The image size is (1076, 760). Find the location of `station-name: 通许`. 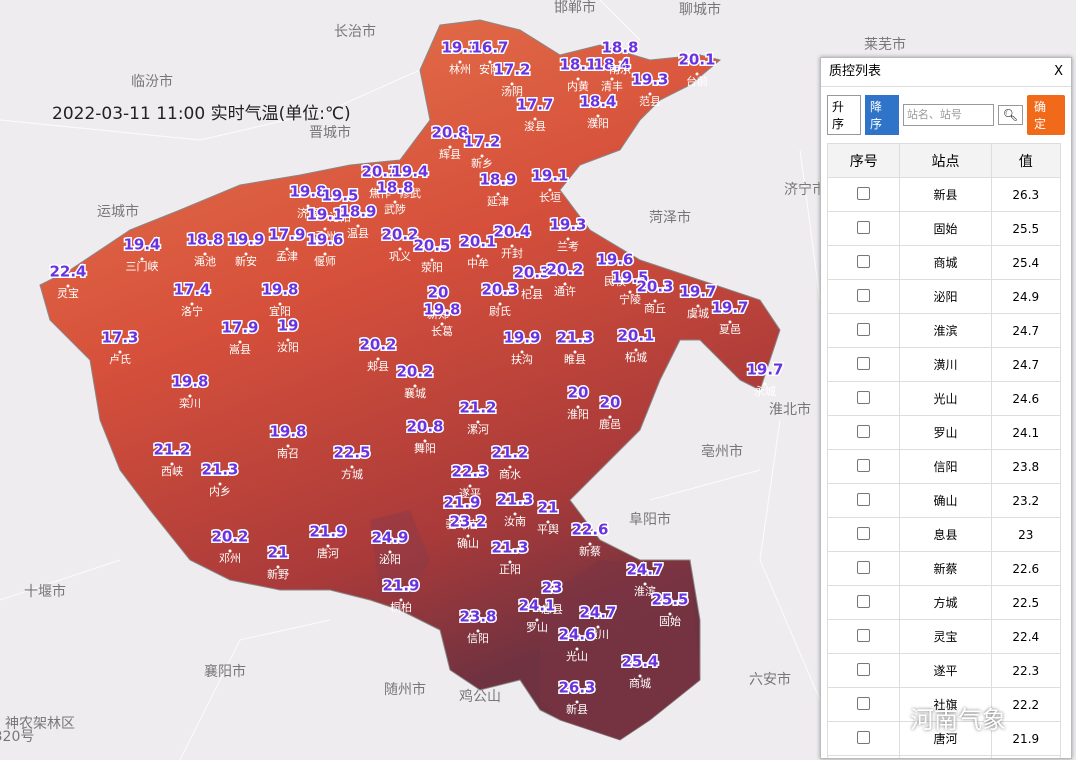

station-name: 通许 is located at coordinates (565, 291).